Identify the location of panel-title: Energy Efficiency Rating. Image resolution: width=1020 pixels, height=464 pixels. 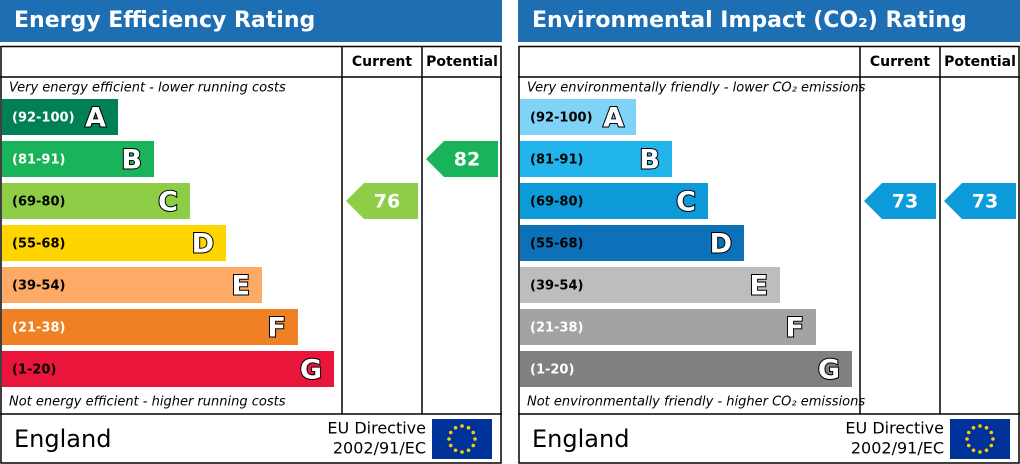
(164, 20).